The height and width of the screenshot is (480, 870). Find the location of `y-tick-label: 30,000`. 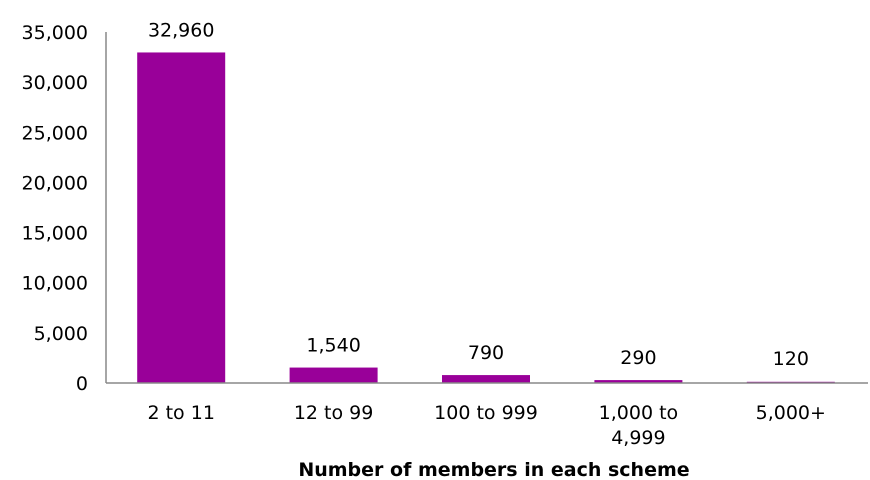

y-tick-label: 30,000 is located at coordinates (55, 83).